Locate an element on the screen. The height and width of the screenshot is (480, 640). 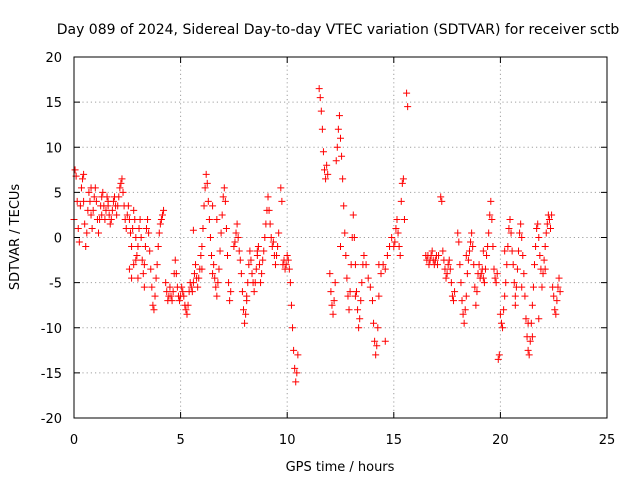
y-tick-label: 10 is located at coordinates (53, 148).